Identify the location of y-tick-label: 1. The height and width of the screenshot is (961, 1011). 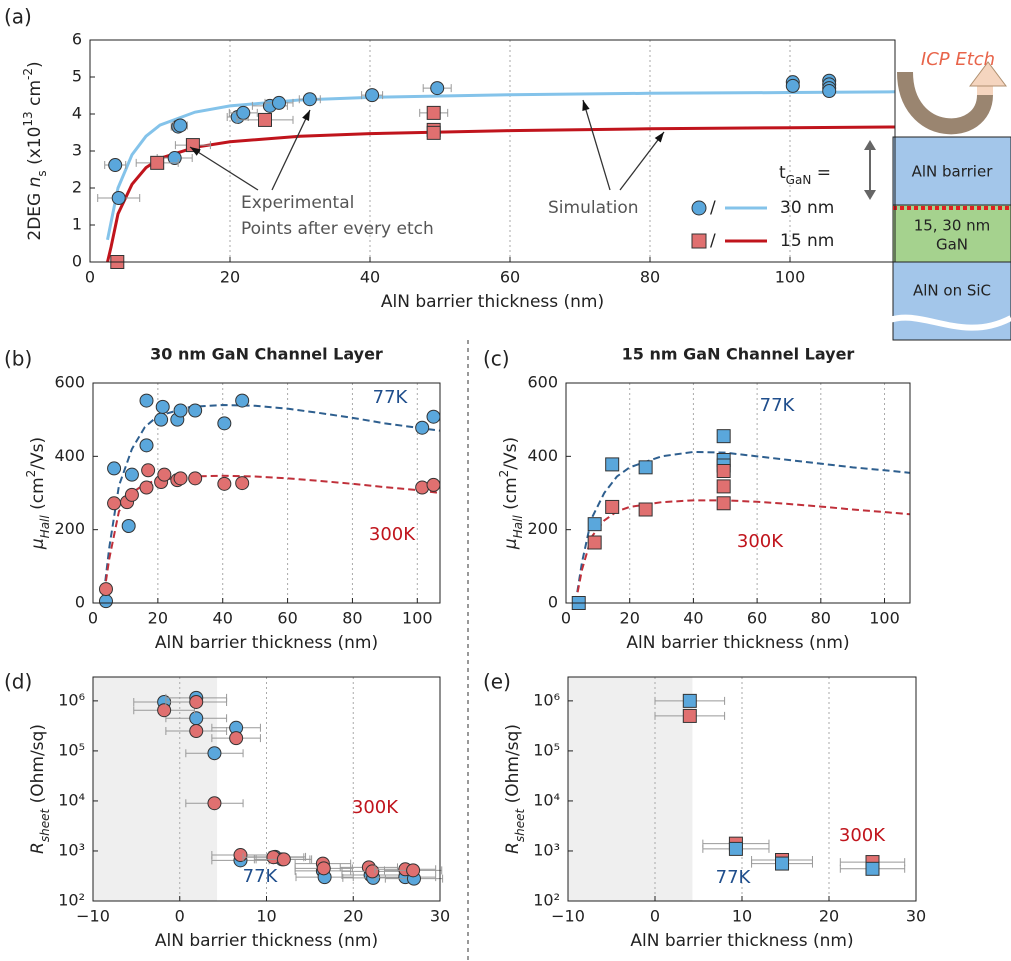
(77, 224).